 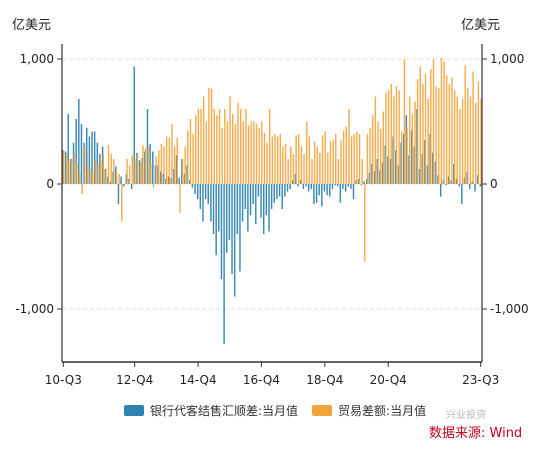 I want to click on legend-swatch-trade, so click(x=322, y=410).